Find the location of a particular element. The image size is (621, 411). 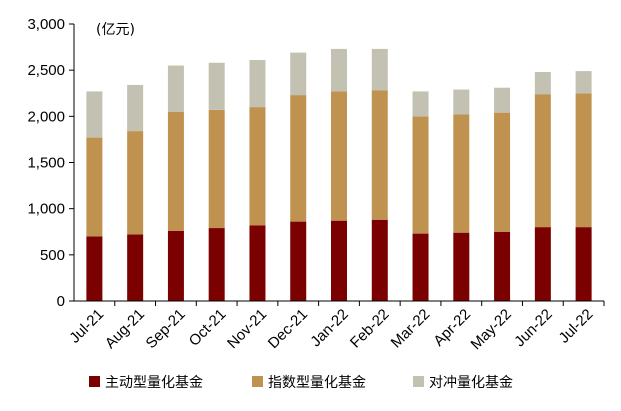

legend-item: 主动型量化基金 is located at coordinates (146, 382).